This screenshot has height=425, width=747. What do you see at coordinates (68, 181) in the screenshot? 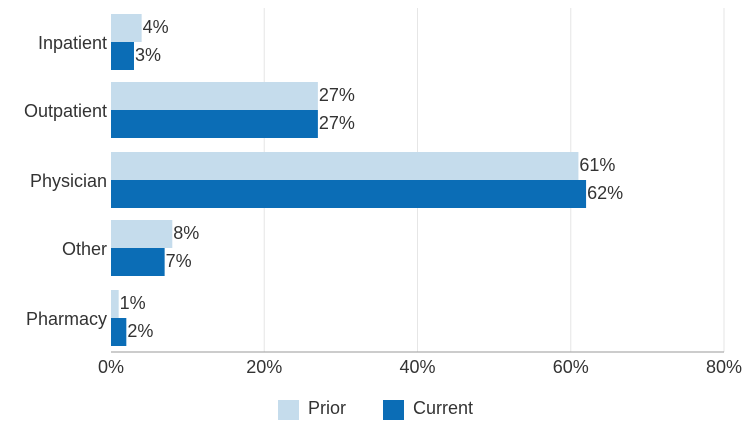
I see `category-label: Physician` at bounding box center [68, 181].